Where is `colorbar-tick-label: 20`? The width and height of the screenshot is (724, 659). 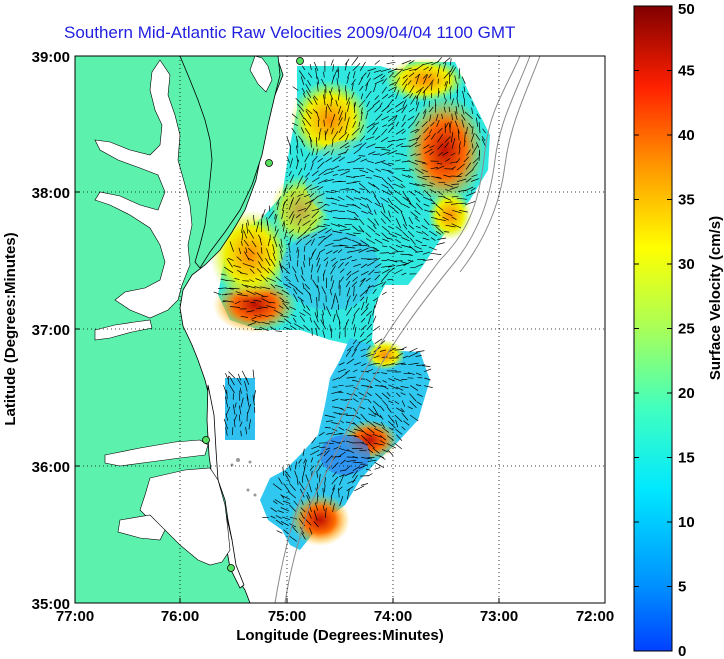 colorbar-tick-label: 20 is located at coordinates (686, 393).